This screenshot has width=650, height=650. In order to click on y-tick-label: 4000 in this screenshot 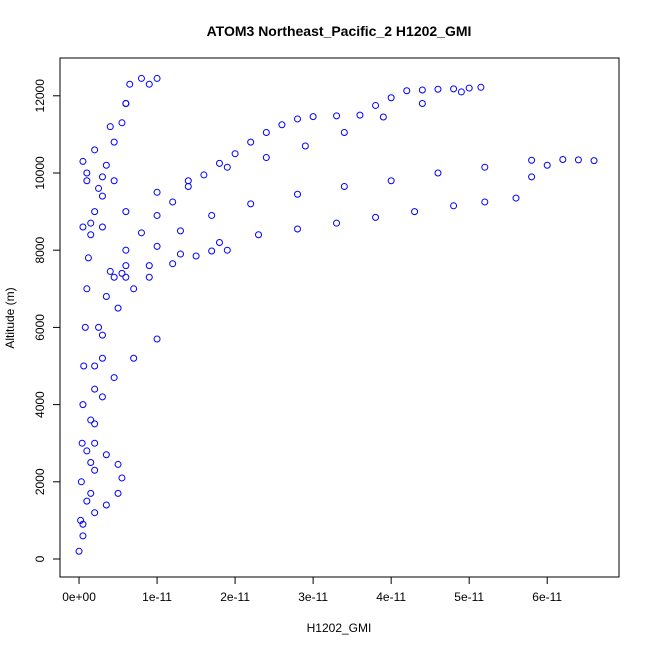, I will do `click(40, 404)`.